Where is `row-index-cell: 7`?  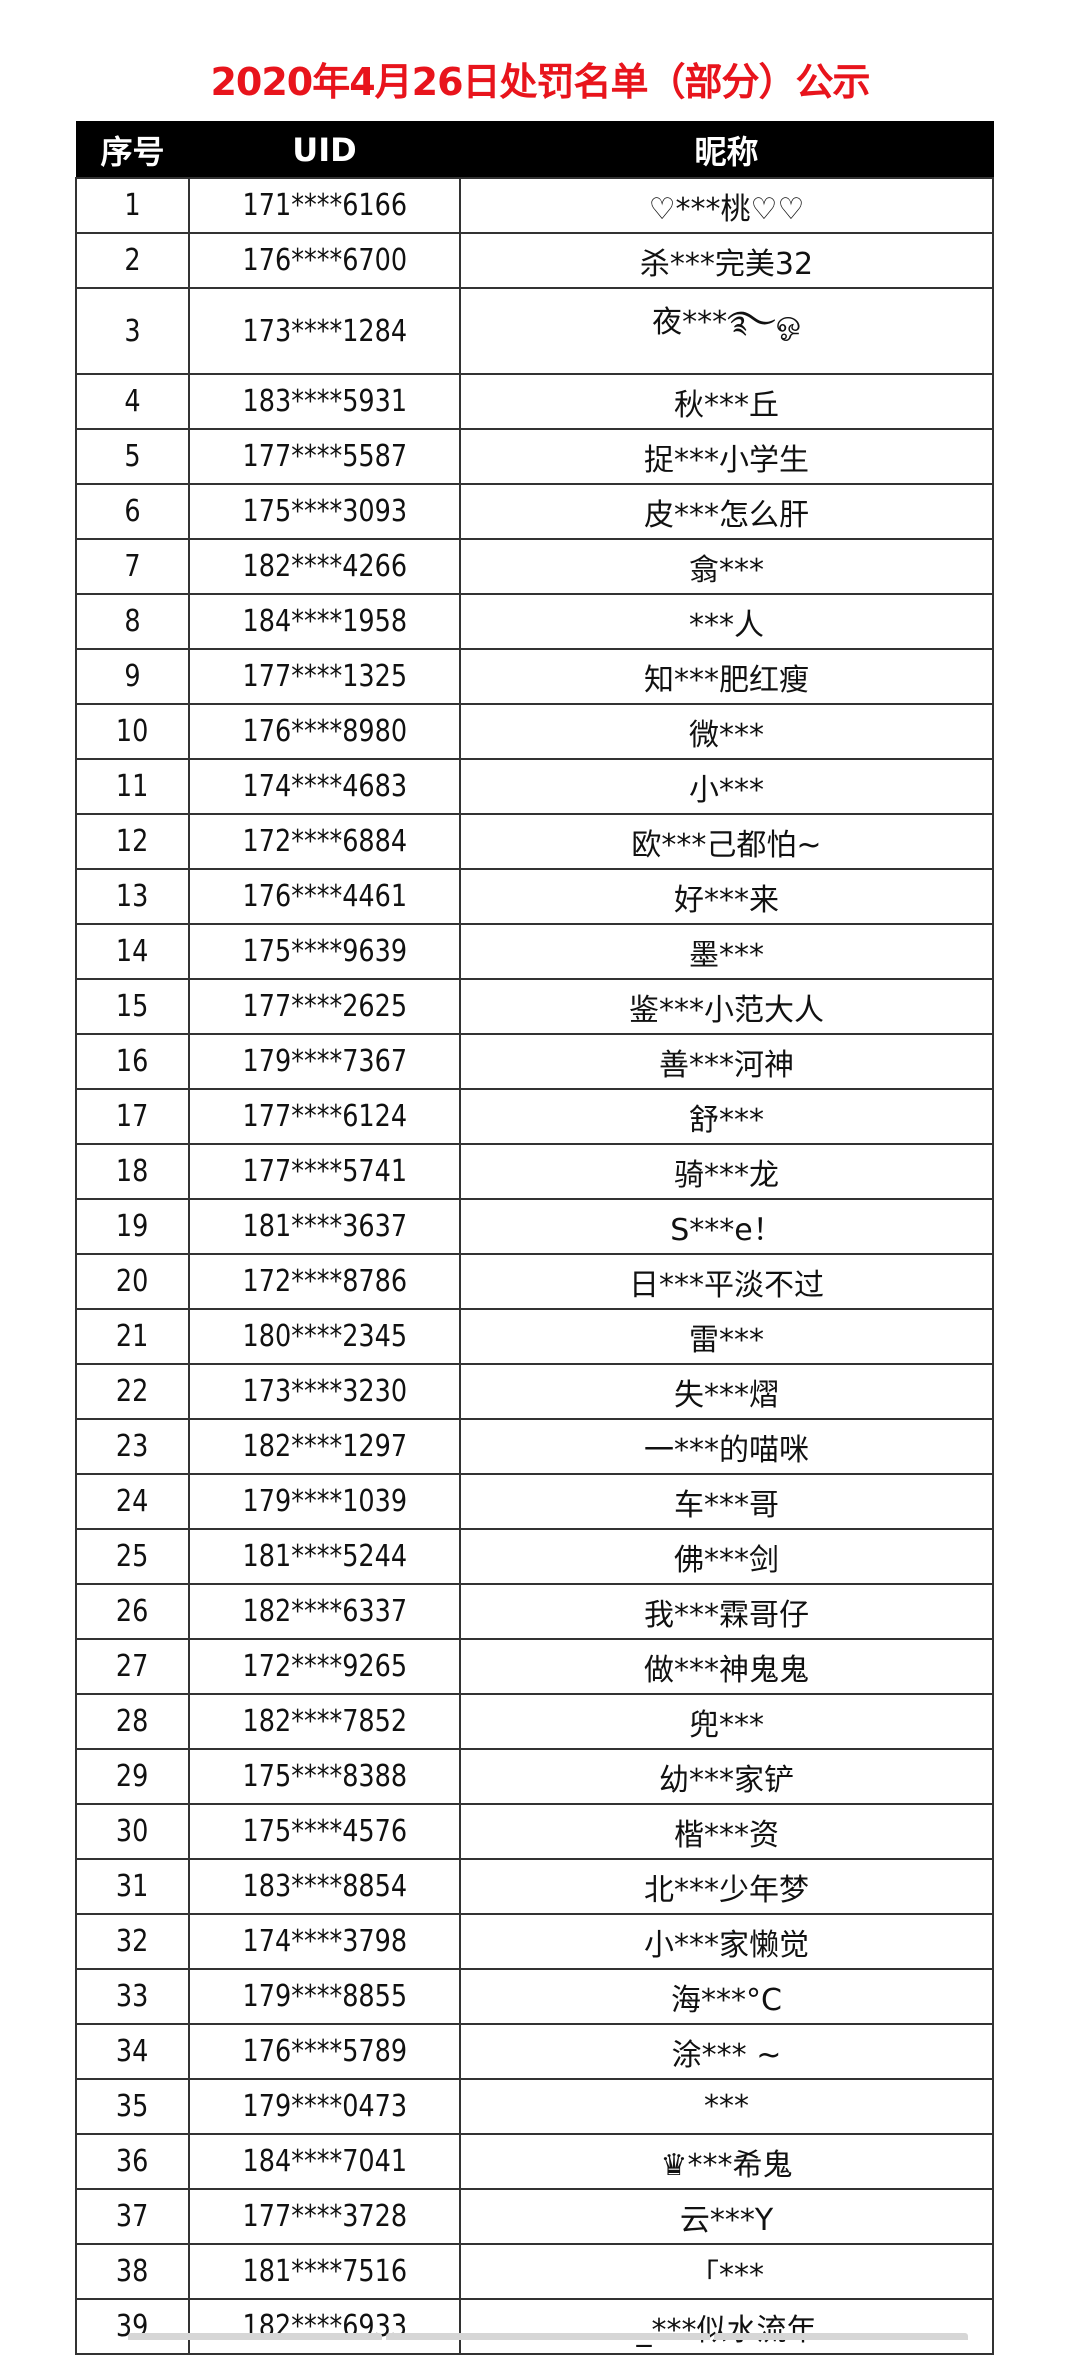 row-index-cell: 7 is located at coordinates (132, 566).